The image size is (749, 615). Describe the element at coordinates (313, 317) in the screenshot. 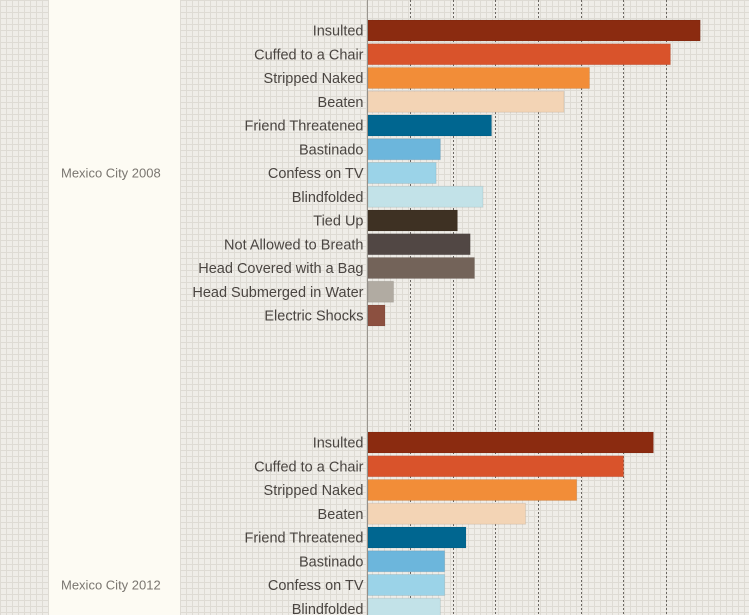

I see `category-label: Electric Shocks` at that location.